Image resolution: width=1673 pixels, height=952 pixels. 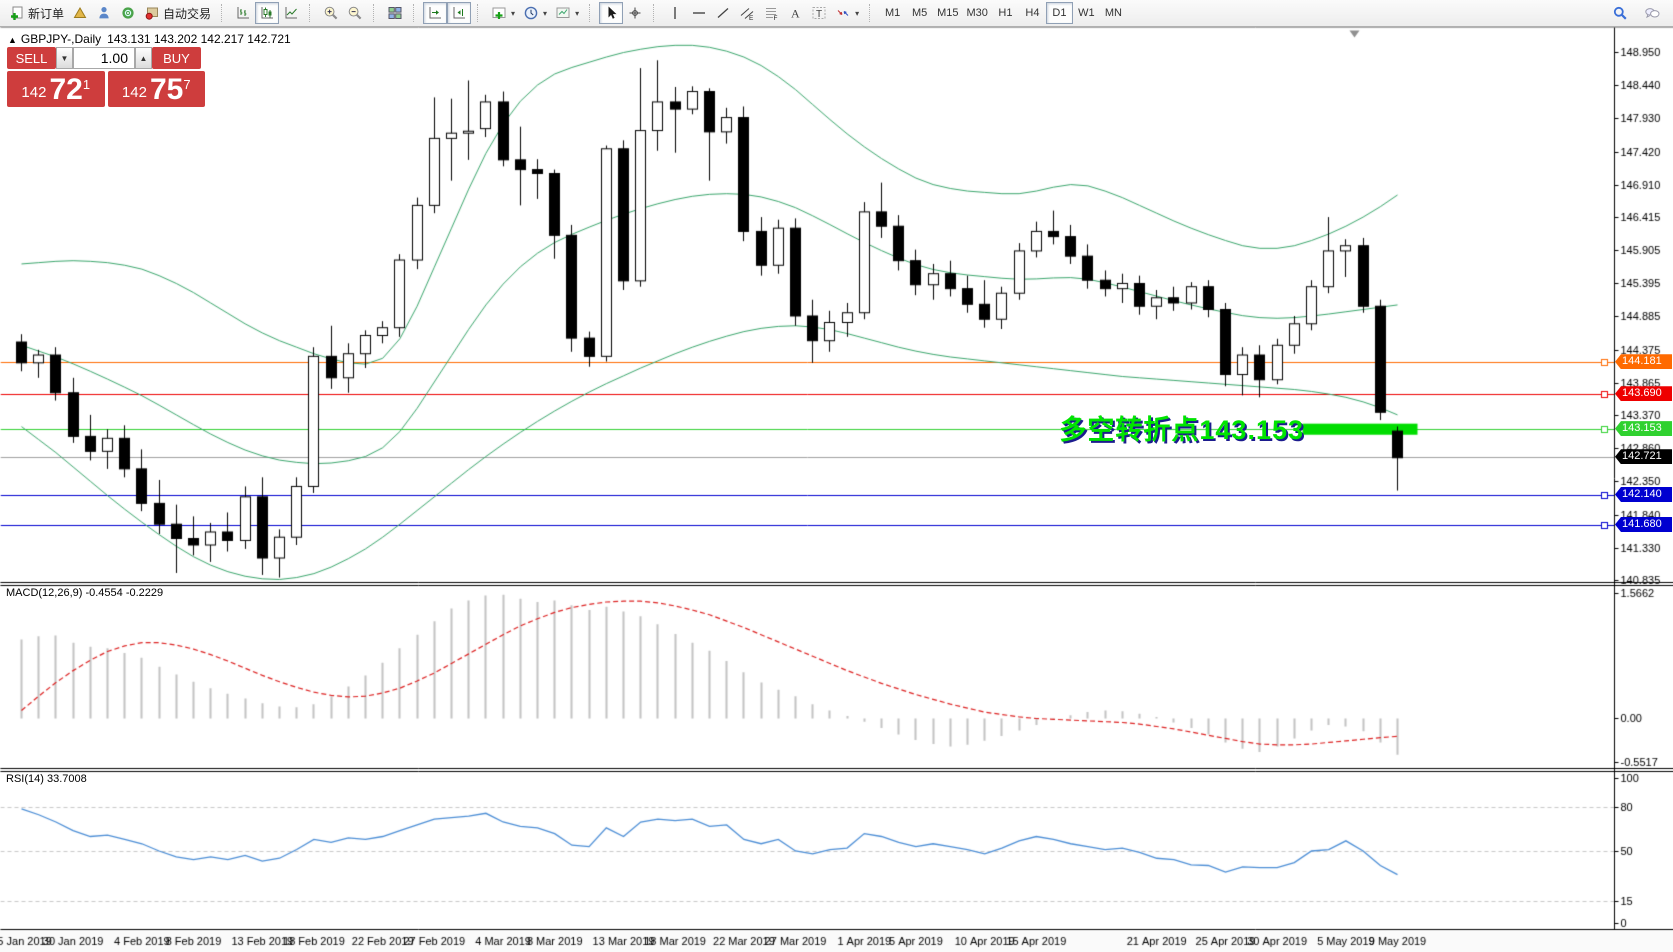 I want to click on cursor-button, so click(x=611, y=13).